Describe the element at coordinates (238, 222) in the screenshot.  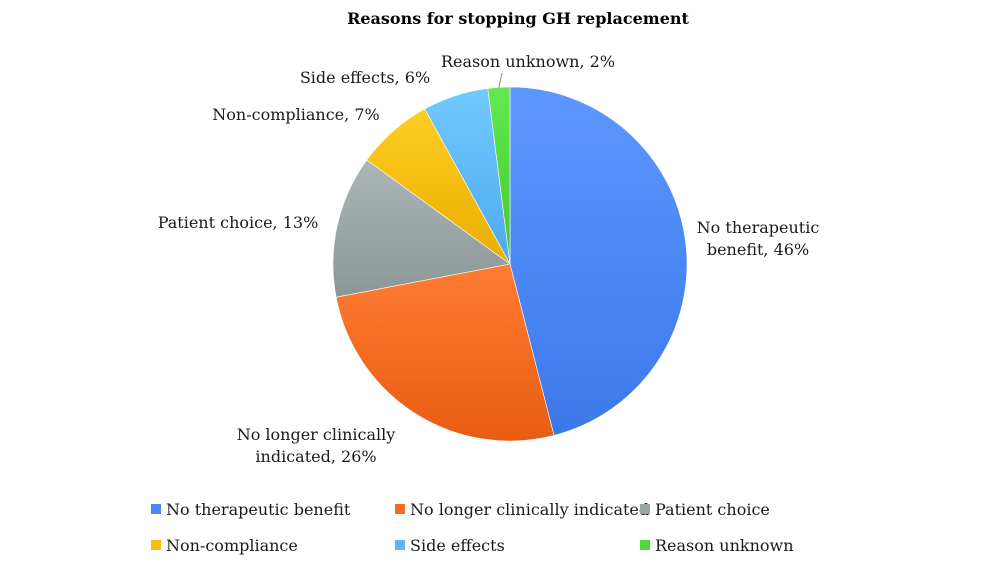
I see `data-label-patient-choice: Patient choice, 13%` at that location.